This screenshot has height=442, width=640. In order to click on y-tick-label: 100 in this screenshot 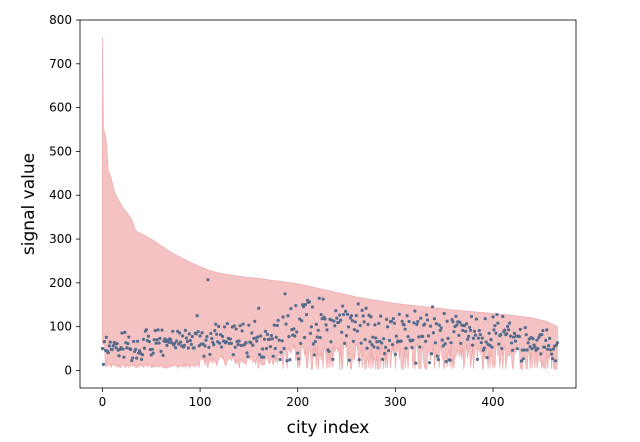, I will do `click(60, 327)`.